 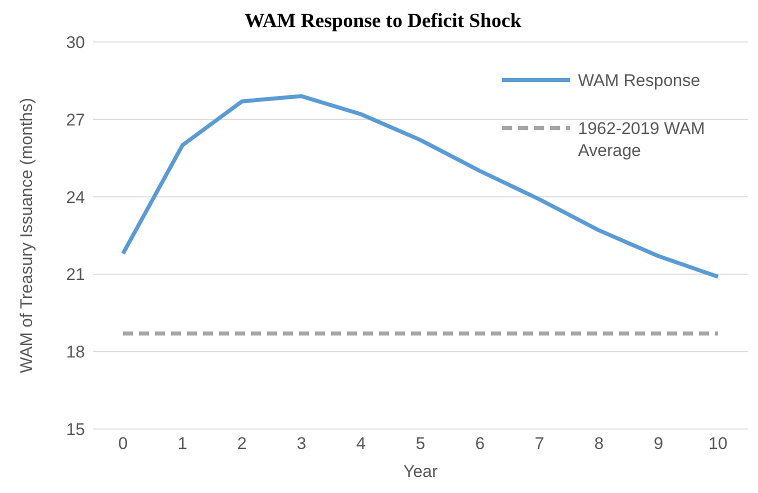 What do you see at coordinates (242, 444) in the screenshot?
I see `x-tick-label: 2` at bounding box center [242, 444].